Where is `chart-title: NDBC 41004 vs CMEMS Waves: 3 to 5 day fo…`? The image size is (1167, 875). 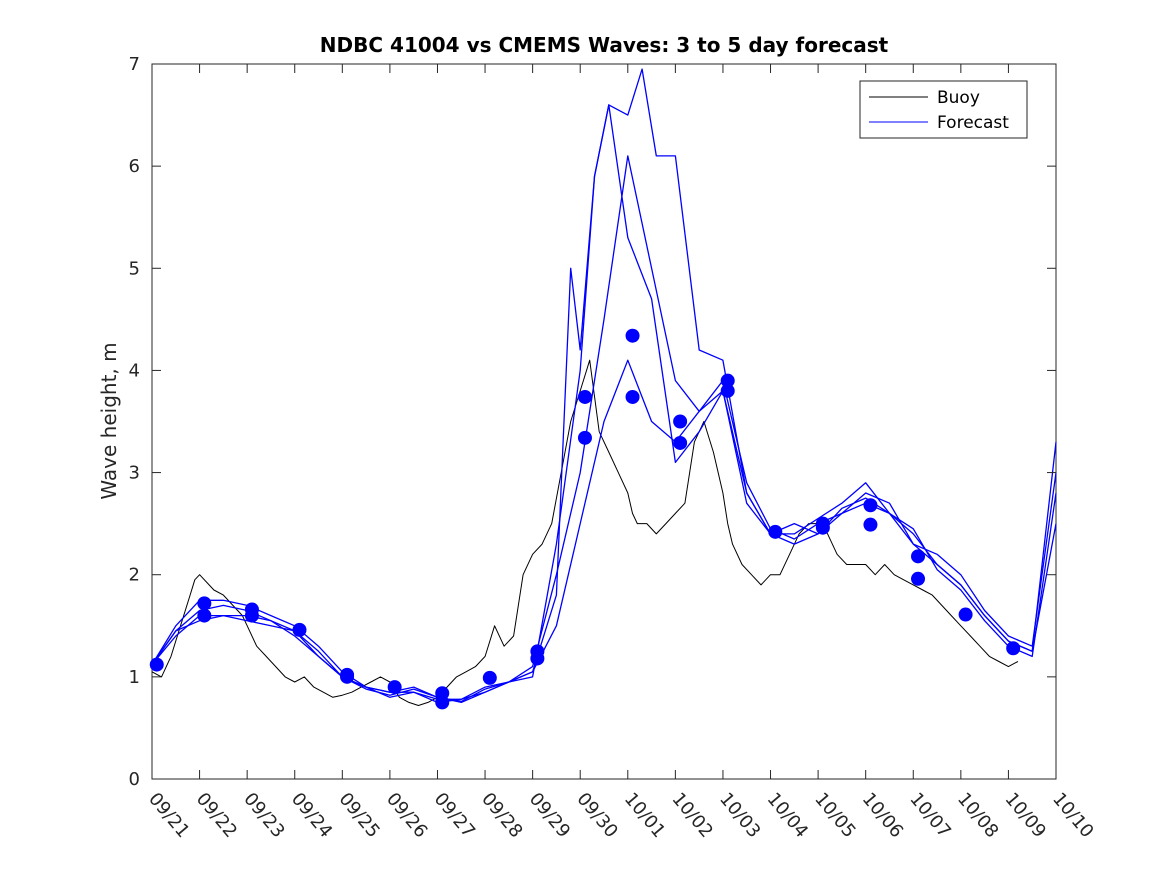 chart-title: NDBC 41004 vs CMEMS Waves: 3 to 5 day fo… is located at coordinates (604, 45).